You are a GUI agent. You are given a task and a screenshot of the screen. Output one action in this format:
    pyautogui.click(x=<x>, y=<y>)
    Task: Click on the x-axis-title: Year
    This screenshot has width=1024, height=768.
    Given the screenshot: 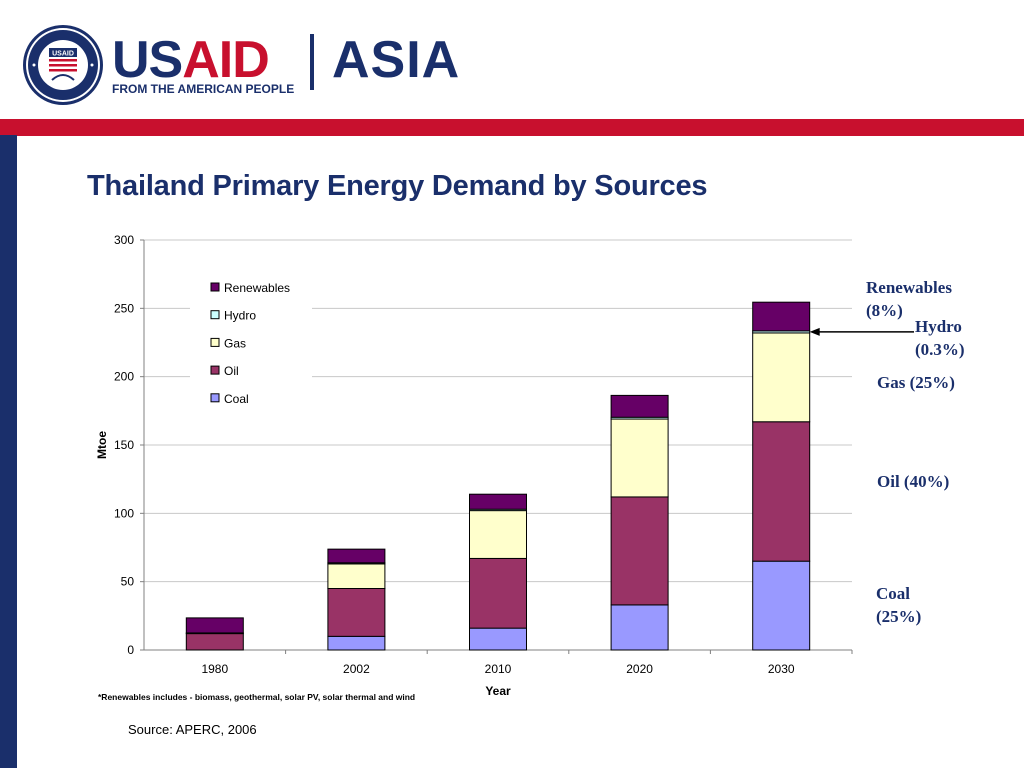 What is the action you would take?
    pyautogui.click(x=498, y=691)
    